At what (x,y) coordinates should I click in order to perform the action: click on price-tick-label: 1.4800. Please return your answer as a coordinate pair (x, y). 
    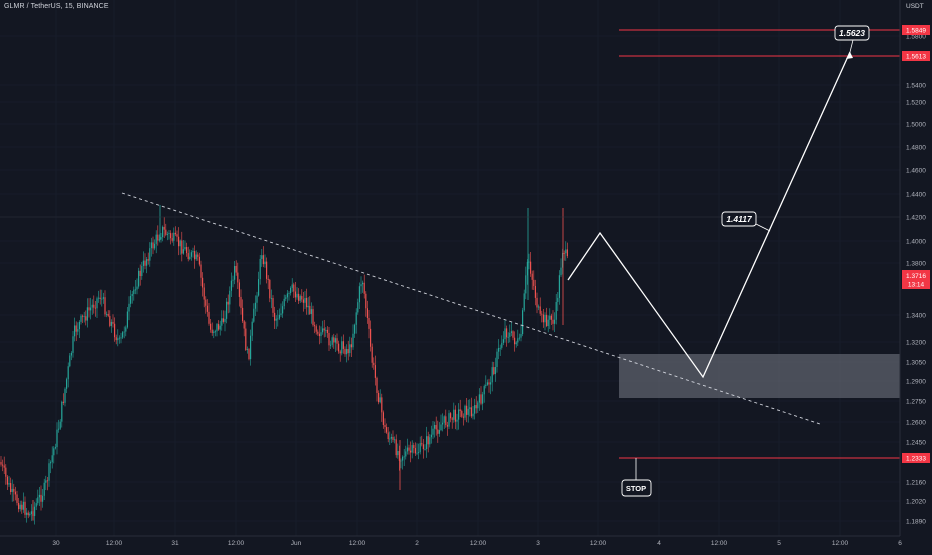
    Looking at the image, I should click on (916, 148).